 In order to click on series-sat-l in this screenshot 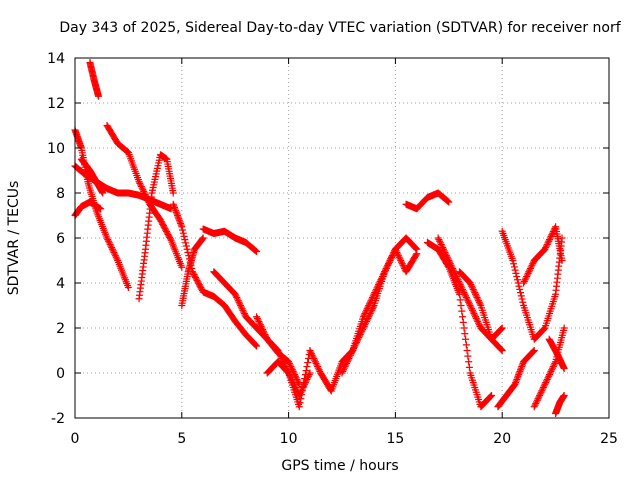, I will do `click(278, 350)`.